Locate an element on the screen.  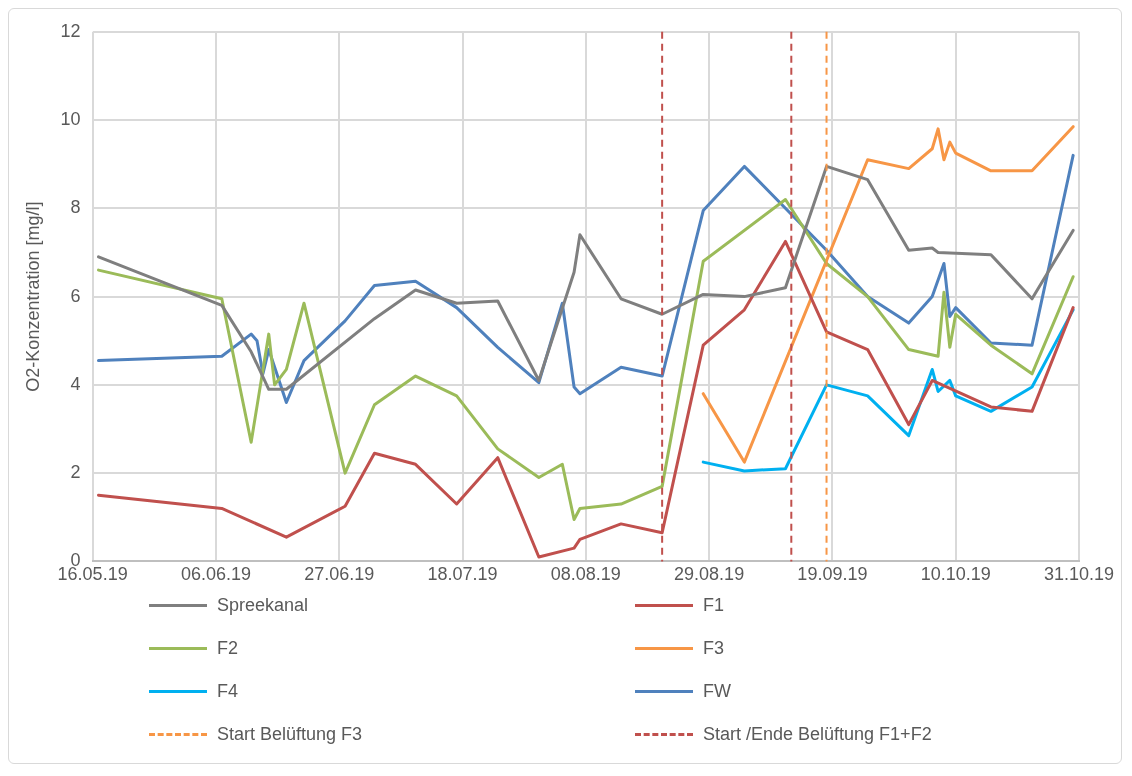
legend-label: F1 is located at coordinates (714, 605).